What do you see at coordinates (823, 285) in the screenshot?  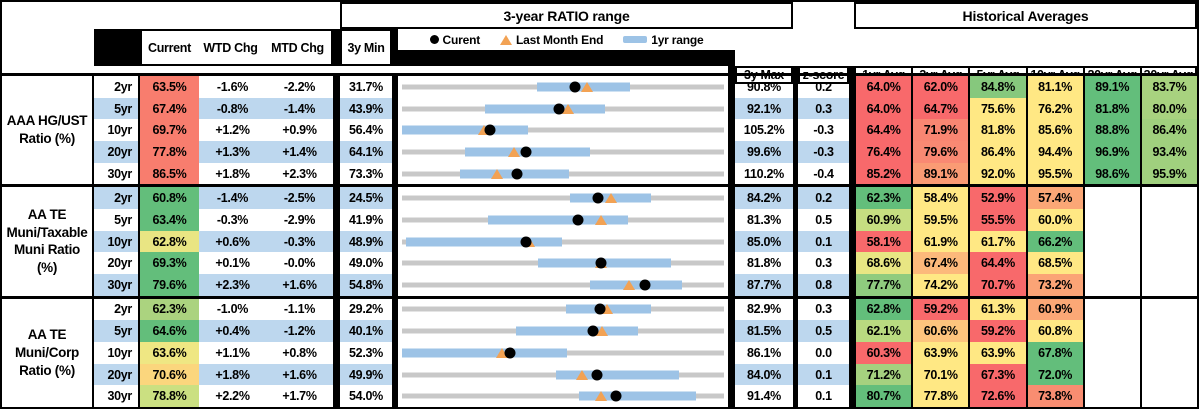 I see `z-score-cell: 0.8` at bounding box center [823, 285].